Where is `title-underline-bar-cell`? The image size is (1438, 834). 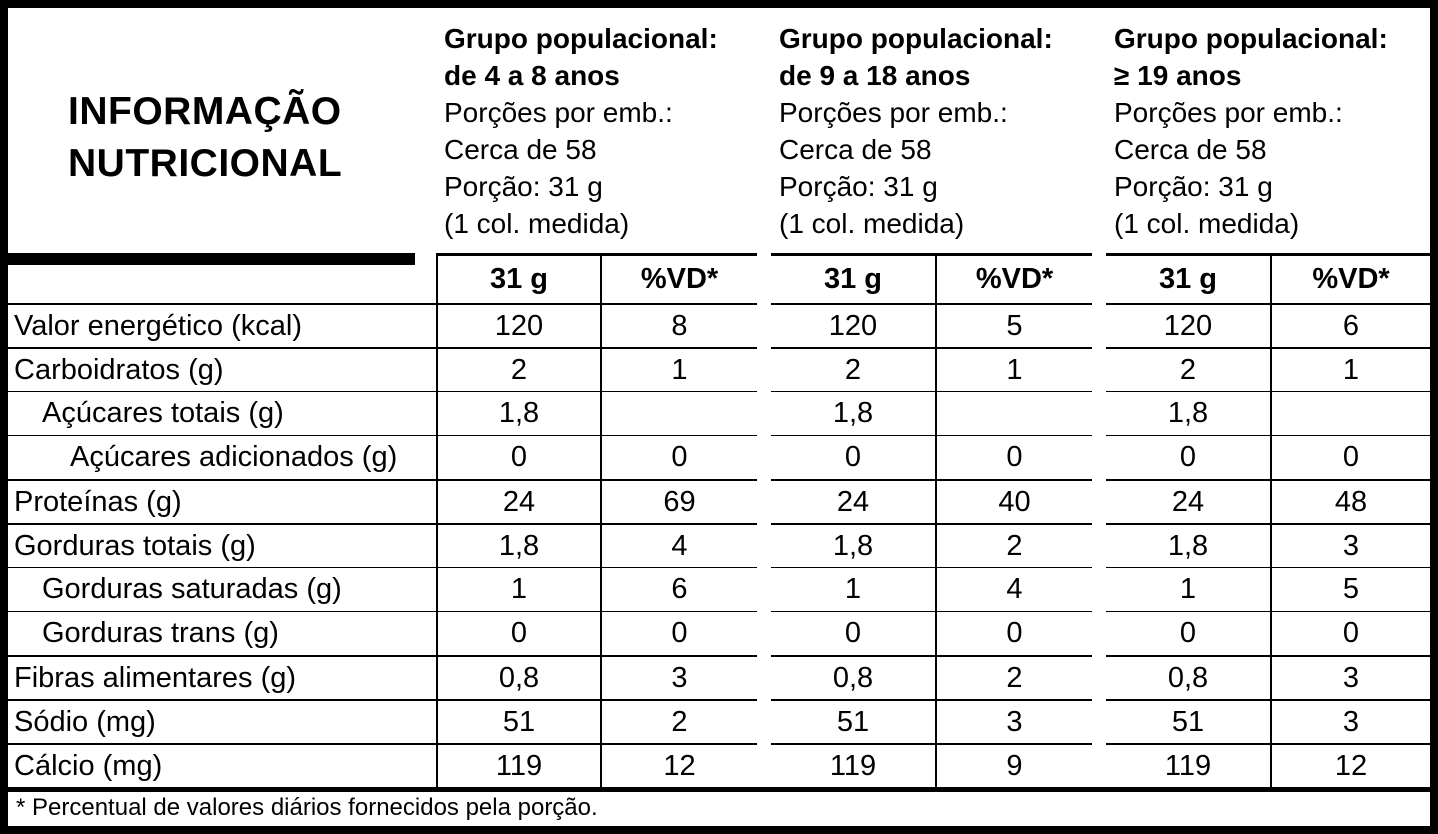
title-underline-bar-cell is located at coordinates (222, 278).